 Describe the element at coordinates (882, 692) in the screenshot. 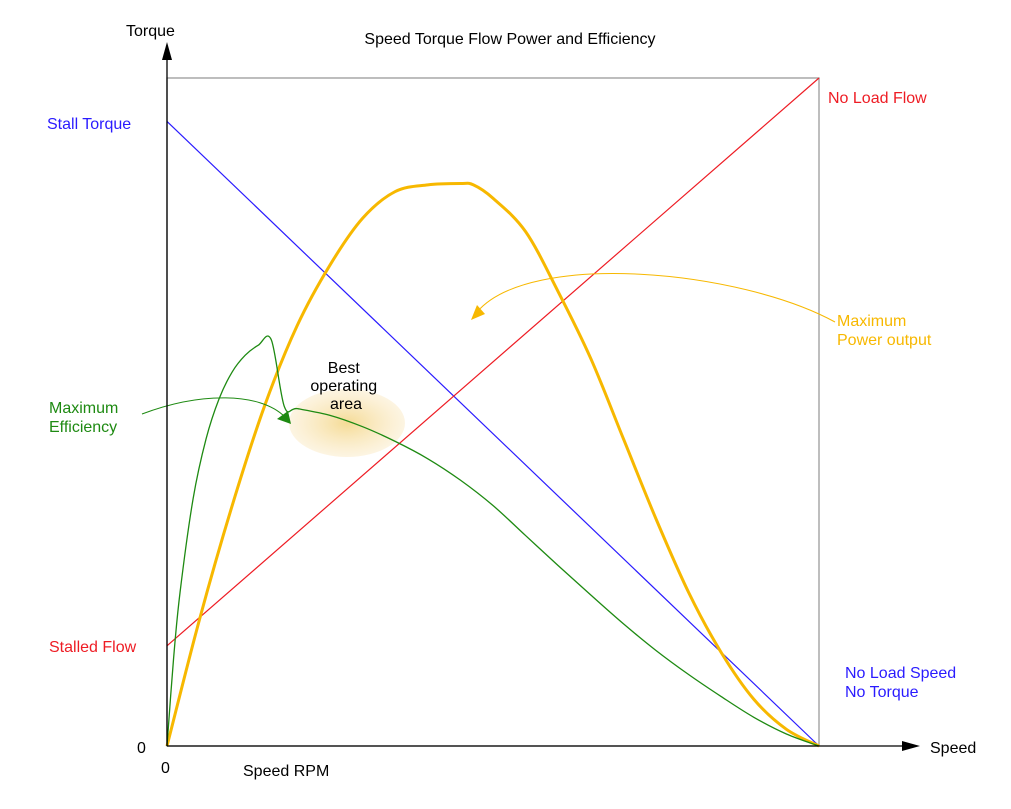

I see `no-load-speed-line-2: No Torque` at that location.